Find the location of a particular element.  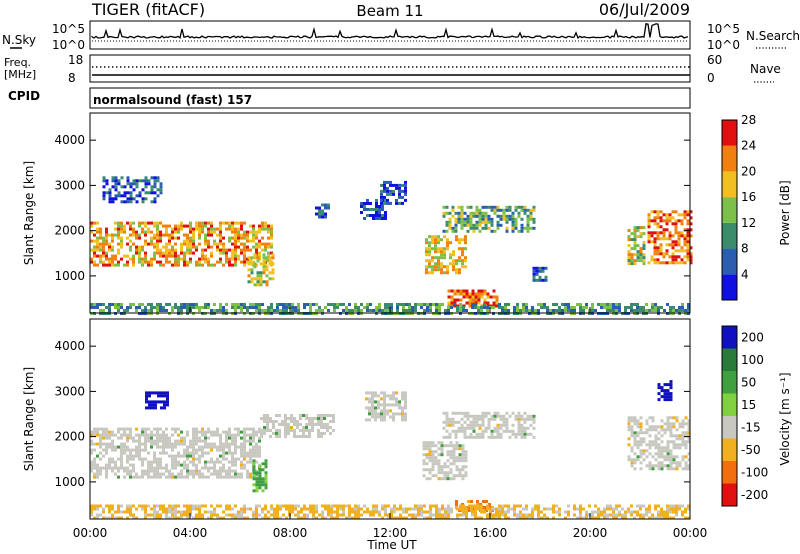

y-tick-label: 2000 is located at coordinates (69, 231).